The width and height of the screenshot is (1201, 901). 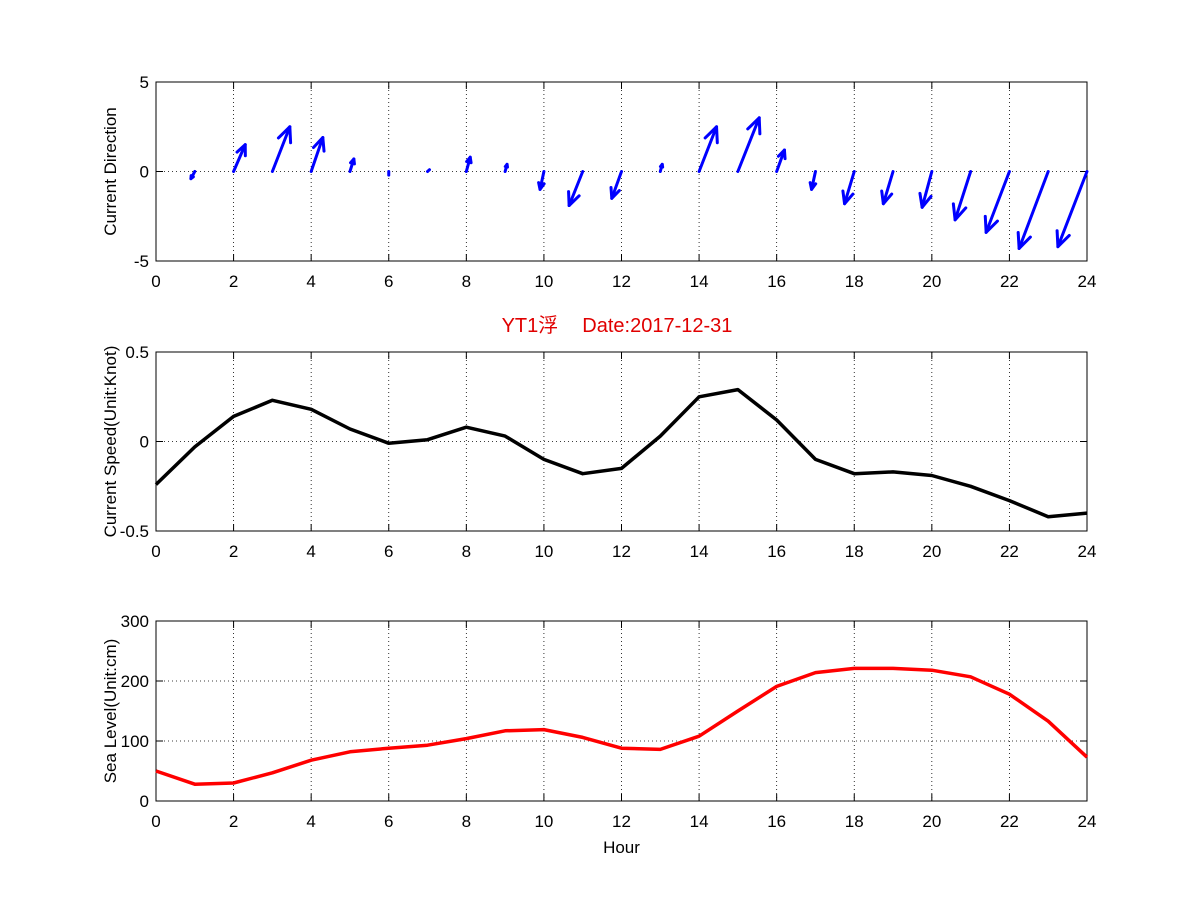 What do you see at coordinates (622, 726) in the screenshot?
I see `series-line` at bounding box center [622, 726].